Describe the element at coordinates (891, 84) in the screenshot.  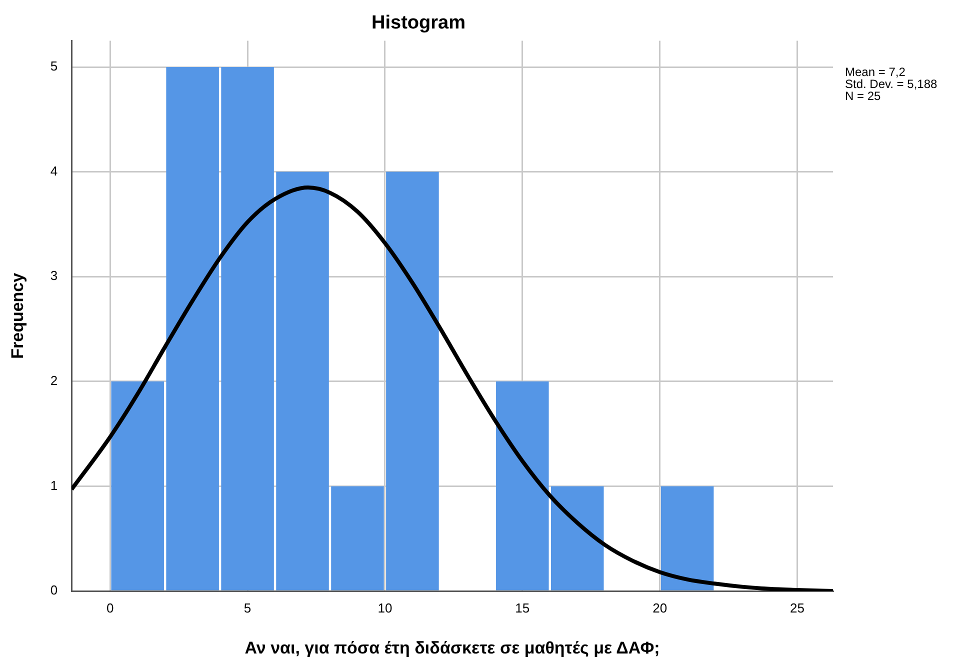
I see `text: Std. Dev. = 5,188` at that location.